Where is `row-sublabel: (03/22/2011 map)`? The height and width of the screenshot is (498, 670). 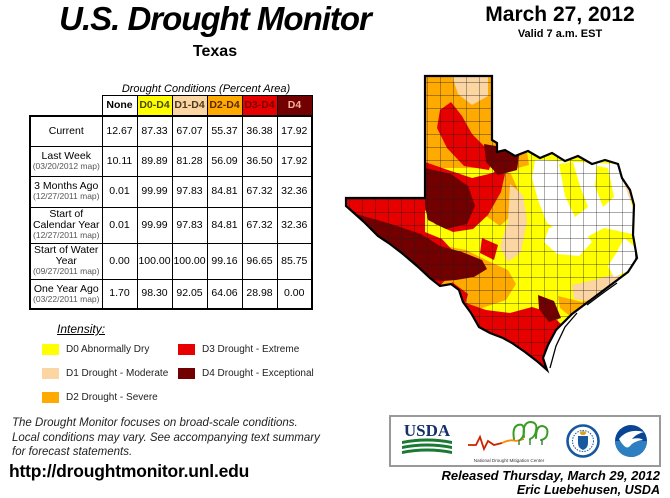
row-sublabel: (03/22/2011 map) is located at coordinates (66, 298).